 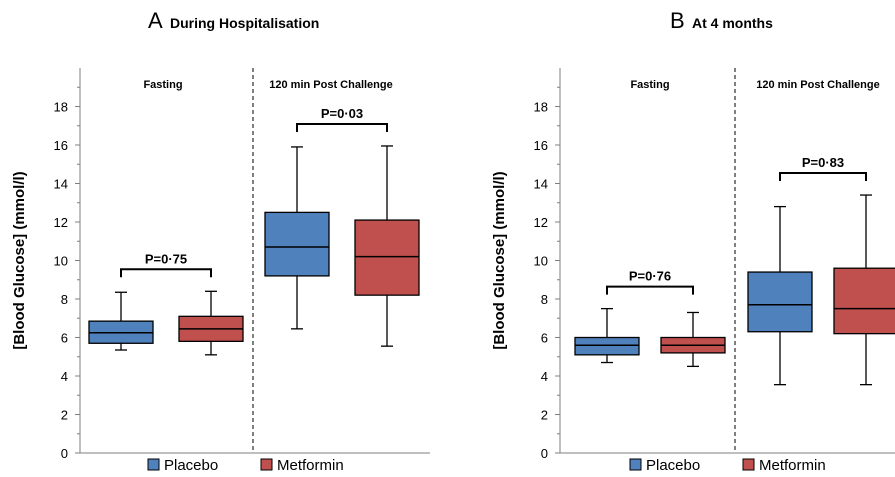 I want to click on panel-letter: A, so click(x=155, y=20).